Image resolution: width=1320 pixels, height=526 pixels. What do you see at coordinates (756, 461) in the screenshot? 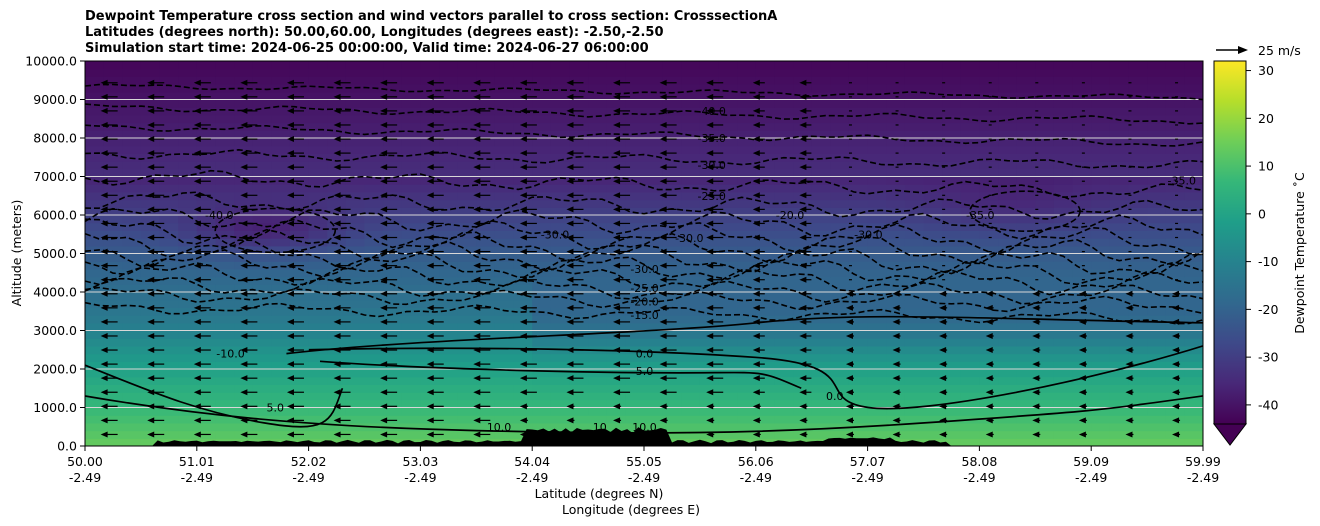
I see `x-tick-label-lat: 56.06` at bounding box center [756, 461].